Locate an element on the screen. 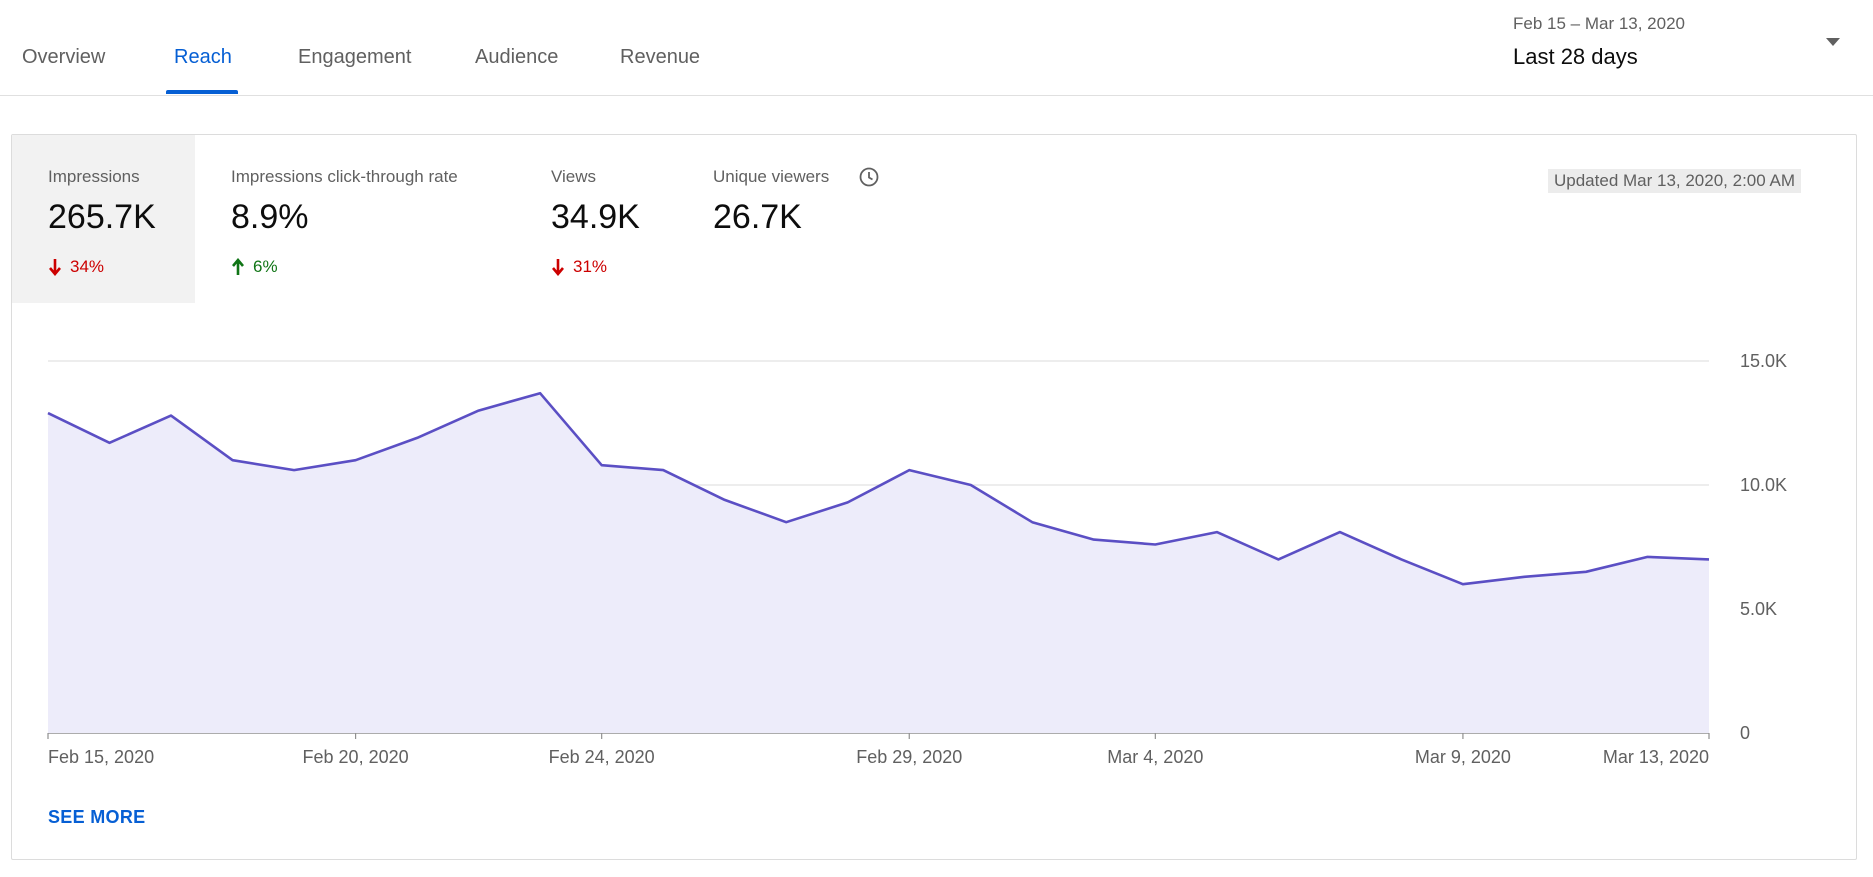 The width and height of the screenshot is (1873, 877). x-tick-label: Feb 24, 2020 is located at coordinates (602, 757).